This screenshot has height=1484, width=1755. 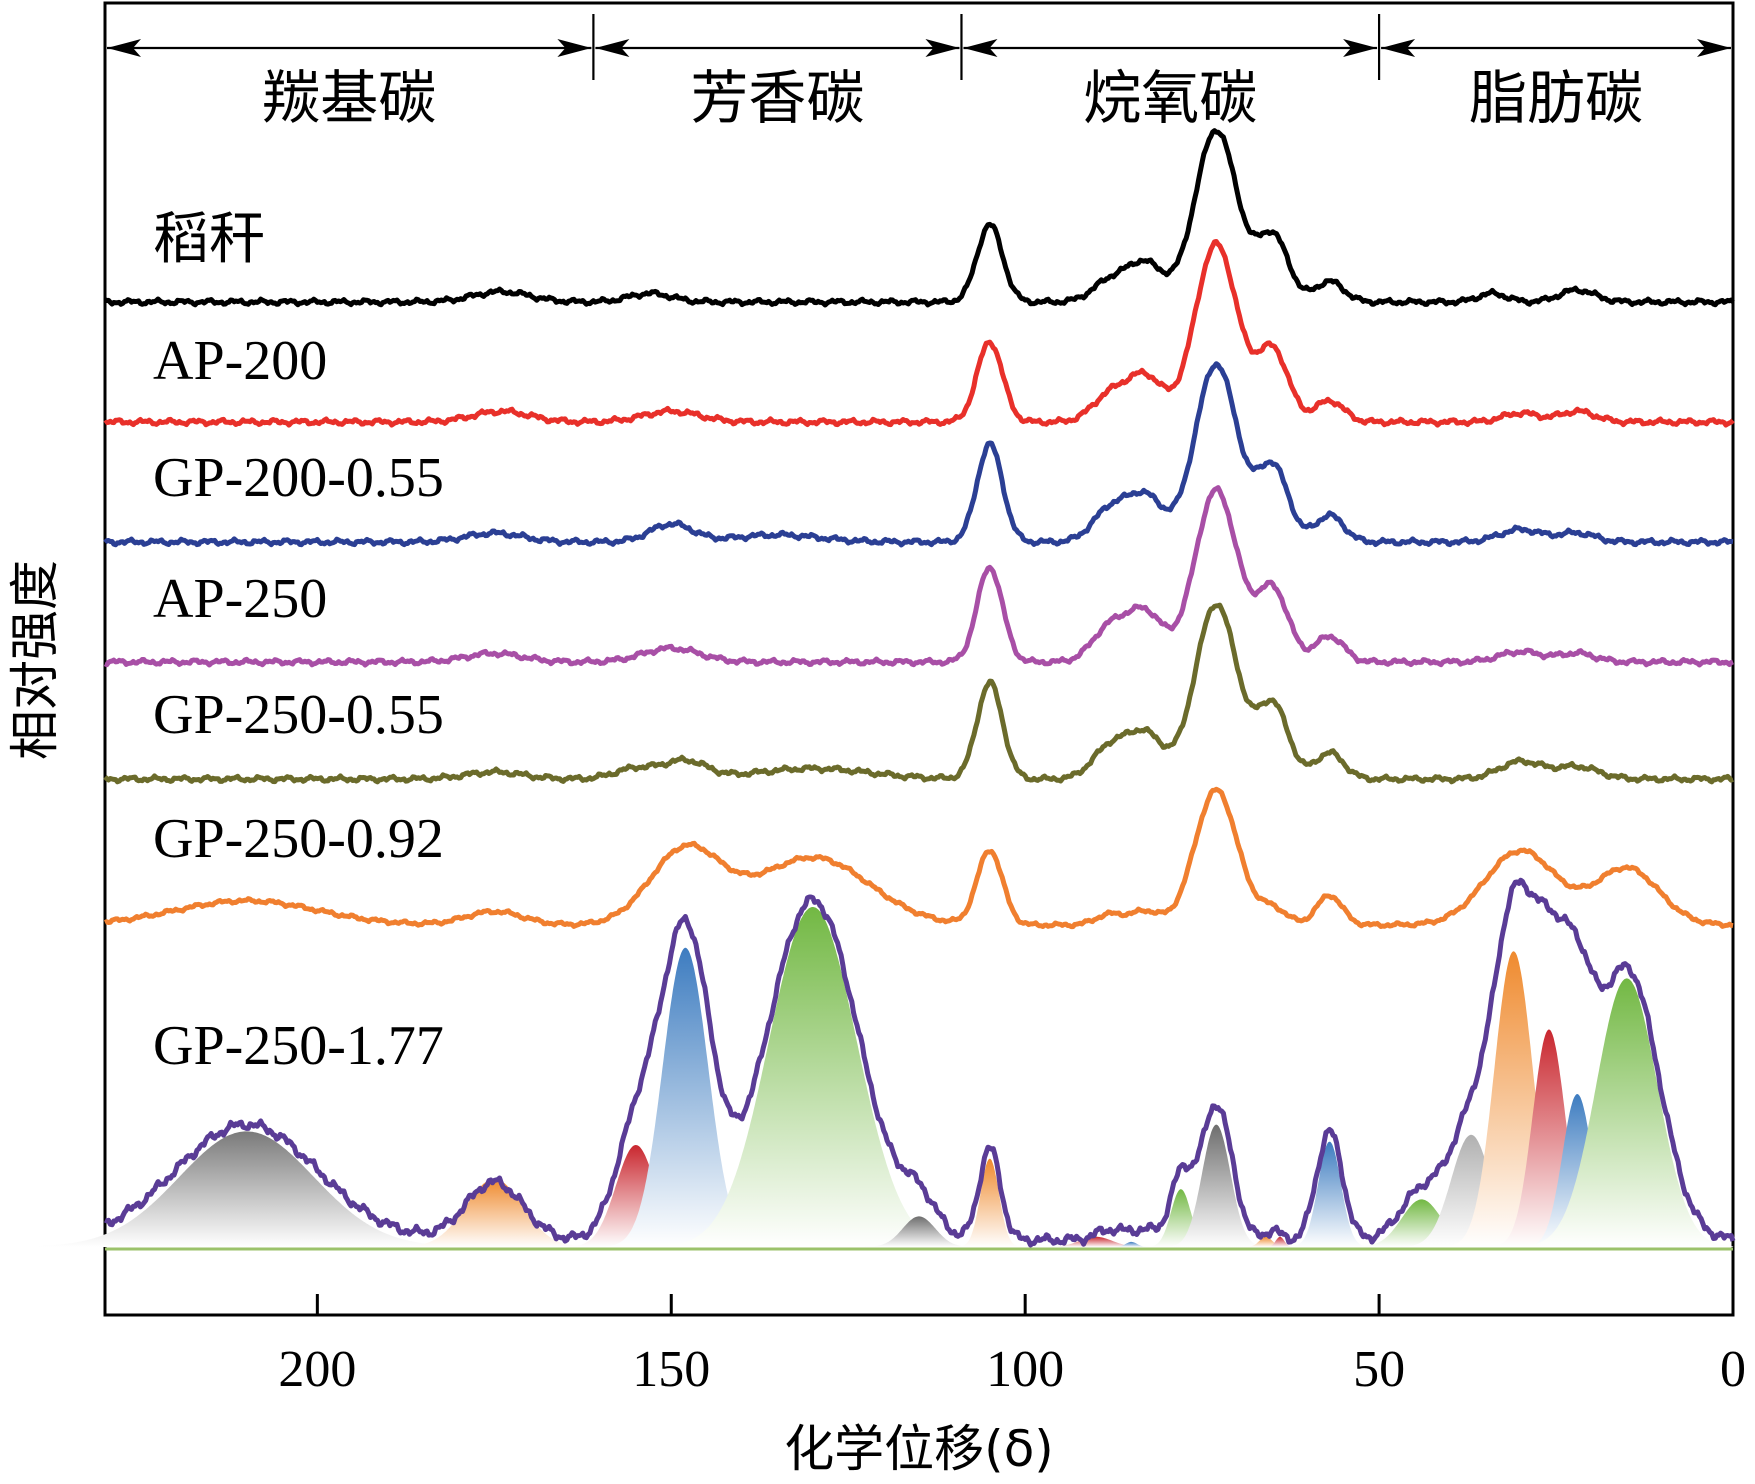 I want to click on region-label: 烷氧碳, so click(x=1170, y=98).